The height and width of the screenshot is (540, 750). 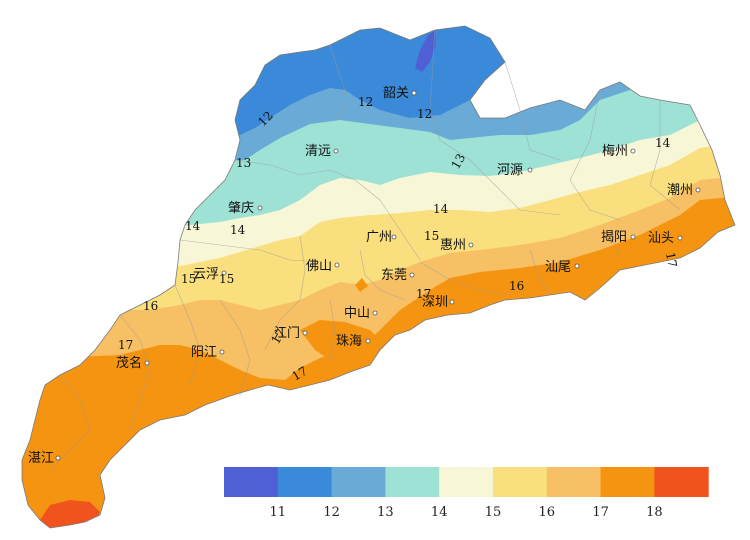 I want to click on city-dot-guangzhou, so click(x=394, y=237).